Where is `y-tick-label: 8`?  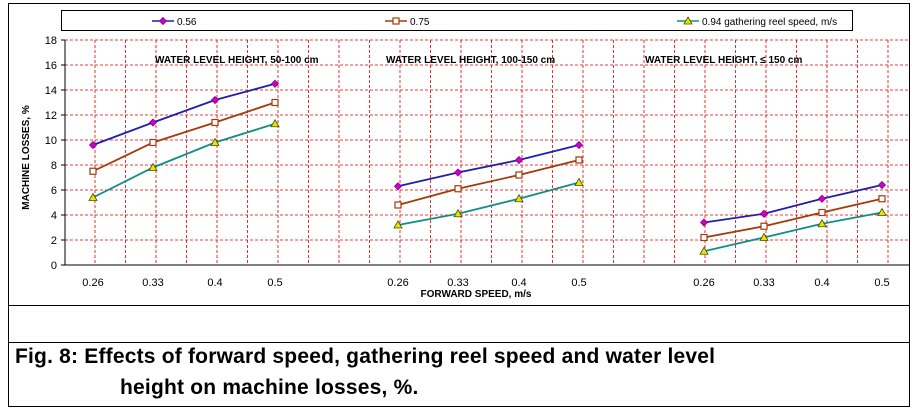 y-tick-label: 8 is located at coordinates (54, 166).